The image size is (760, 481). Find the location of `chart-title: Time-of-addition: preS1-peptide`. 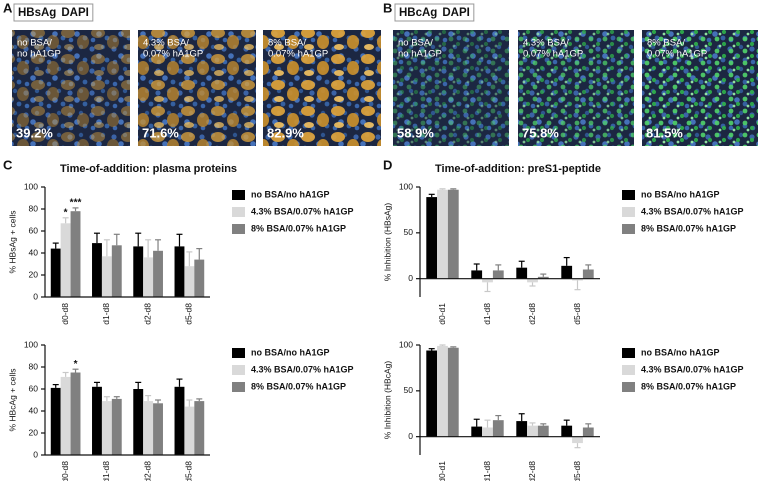

chart-title: Time-of-addition: preS1-peptide is located at coordinates (518, 169).